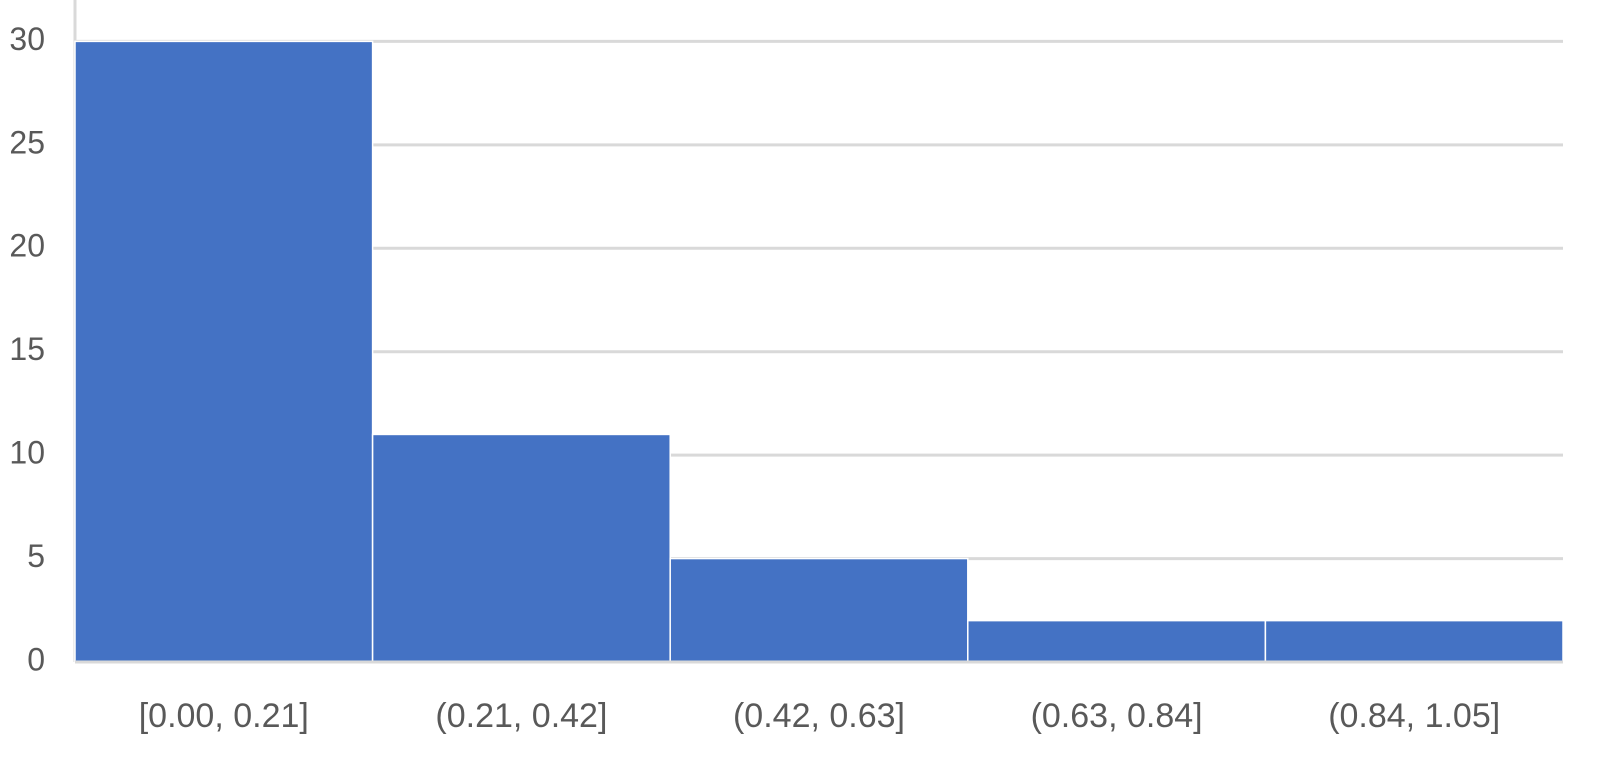  Describe the element at coordinates (1414, 716) in the screenshot. I see `x-tick-label: (0.84, 1.05]` at that location.